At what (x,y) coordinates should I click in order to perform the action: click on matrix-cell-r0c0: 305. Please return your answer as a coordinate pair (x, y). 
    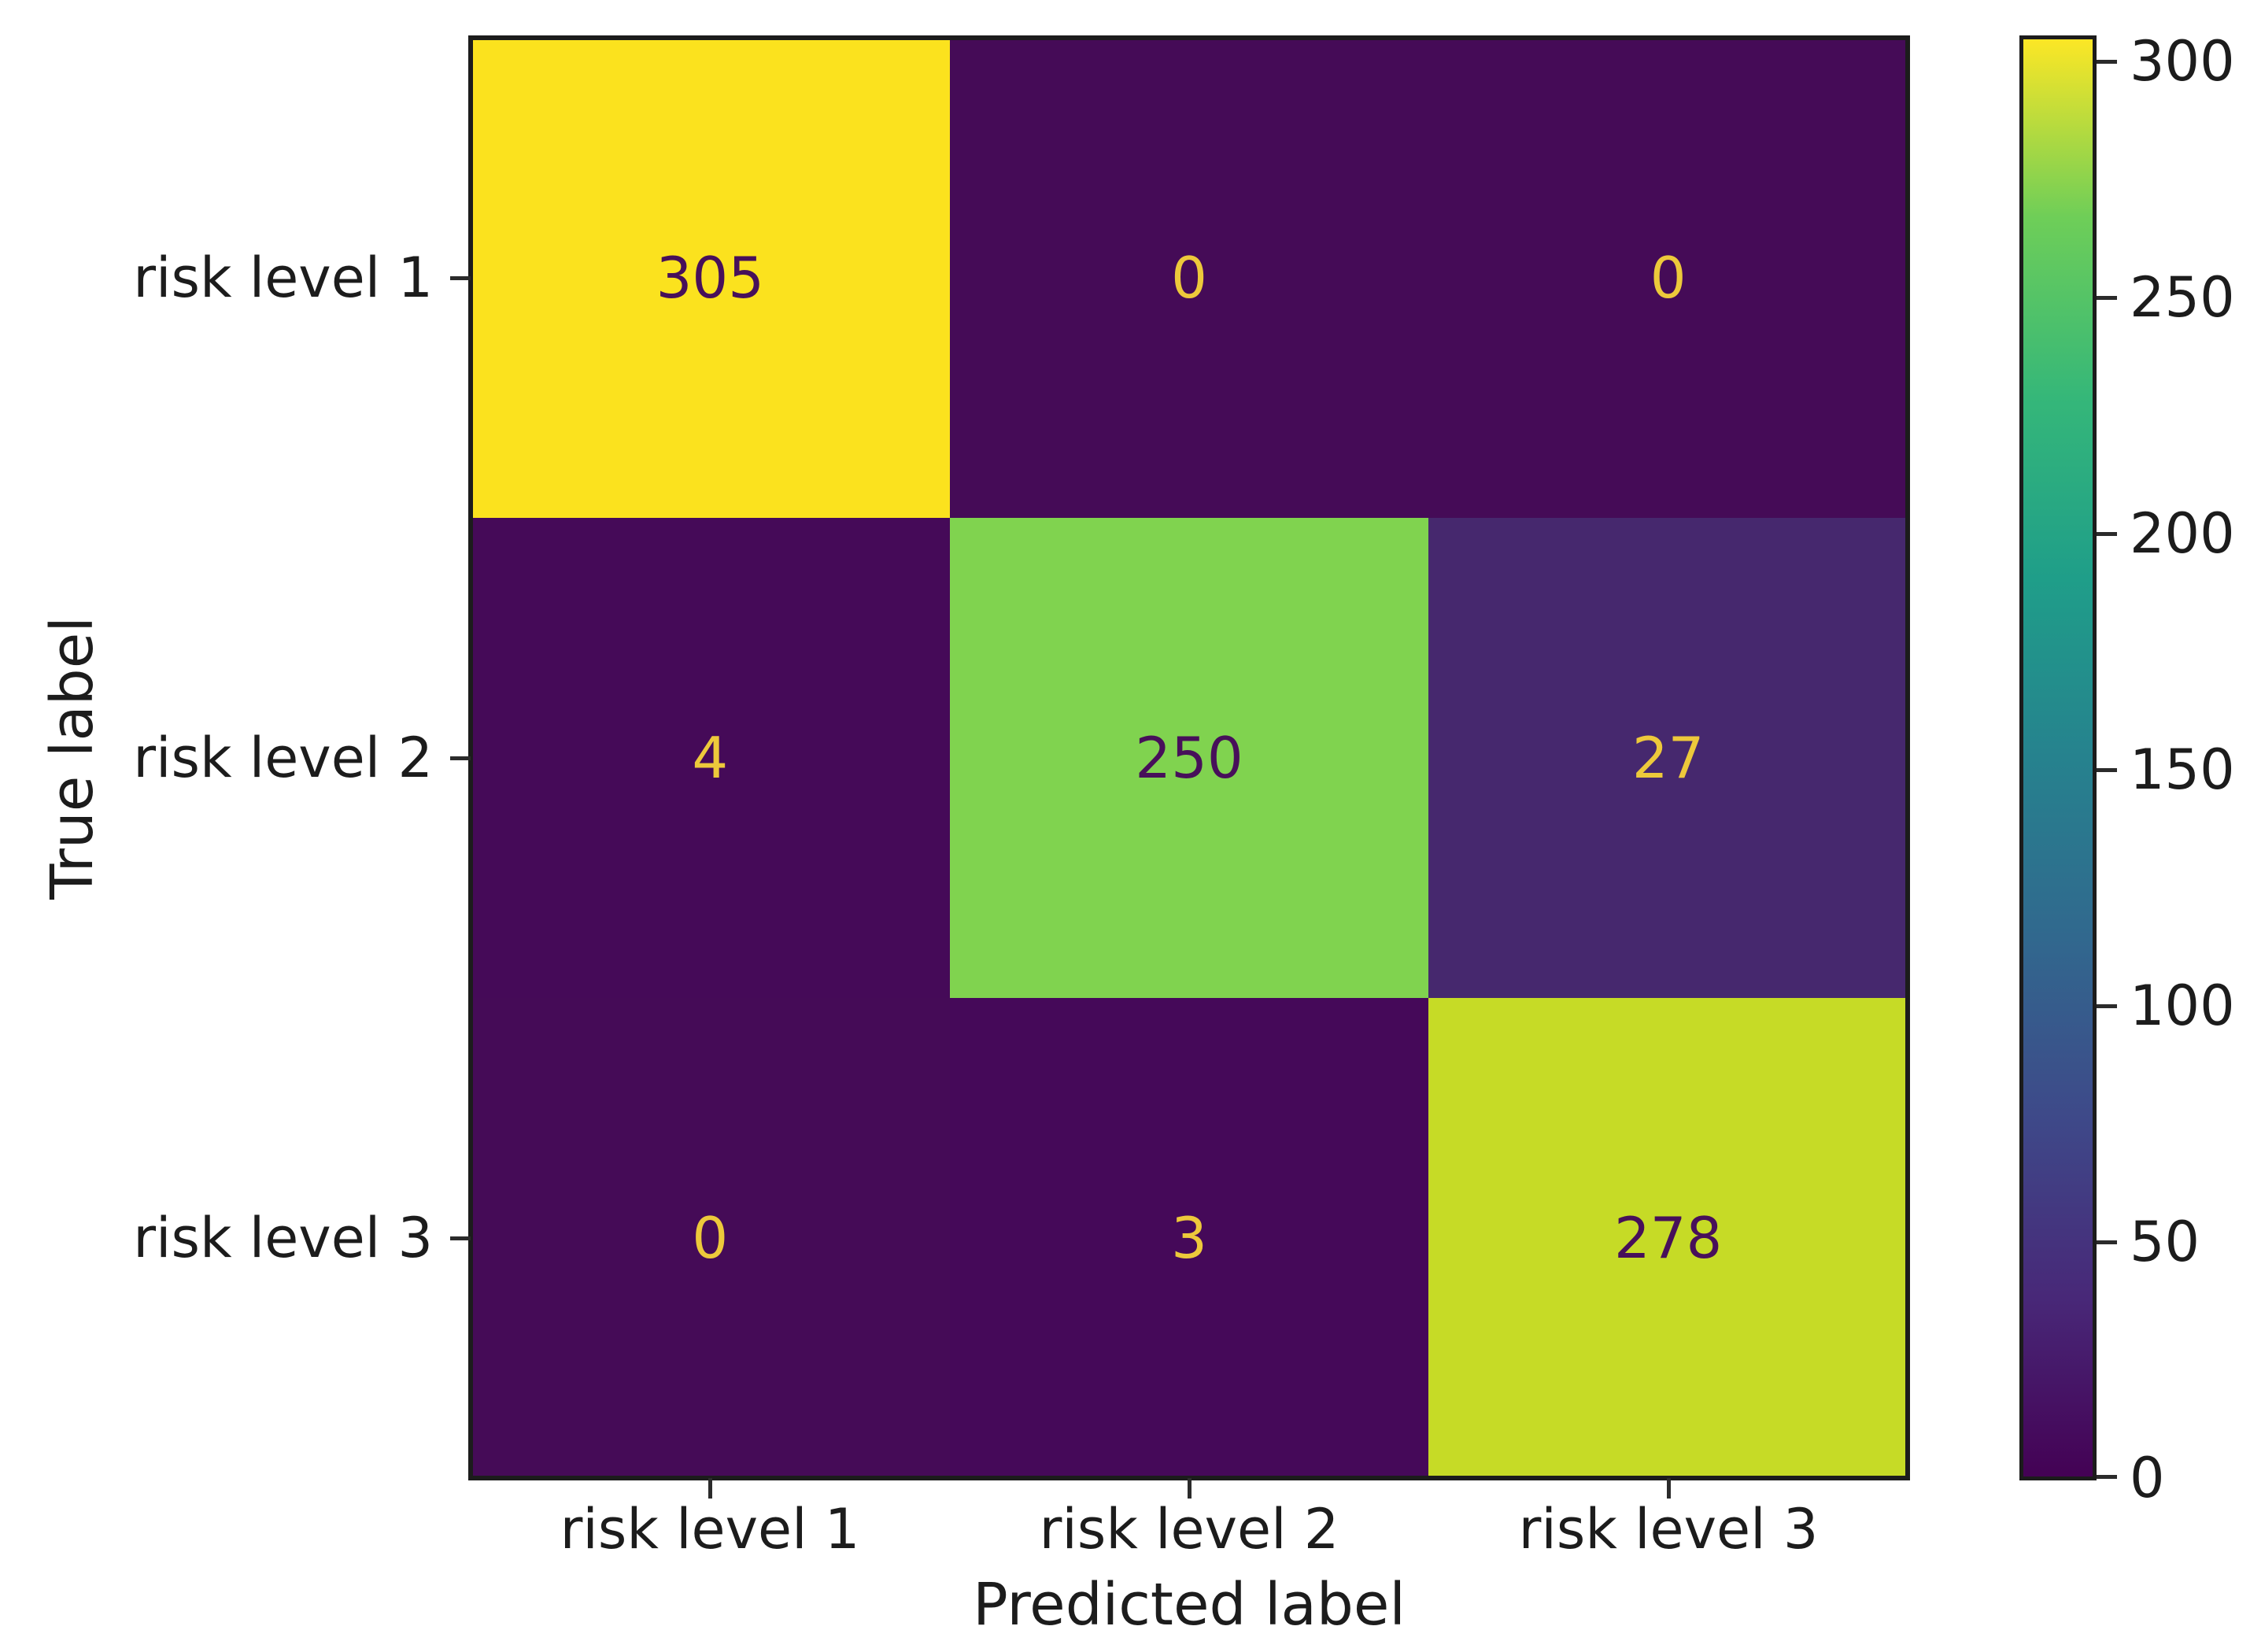
    Looking at the image, I should click on (710, 278).